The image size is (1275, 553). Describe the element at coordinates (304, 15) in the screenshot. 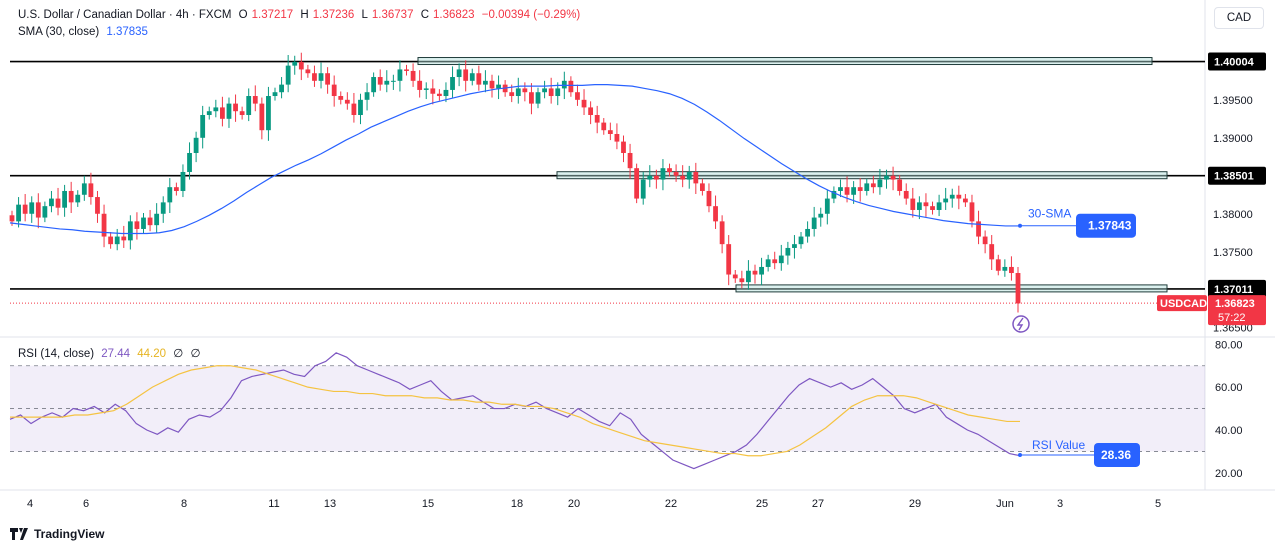

I see `high-label: H` at that location.